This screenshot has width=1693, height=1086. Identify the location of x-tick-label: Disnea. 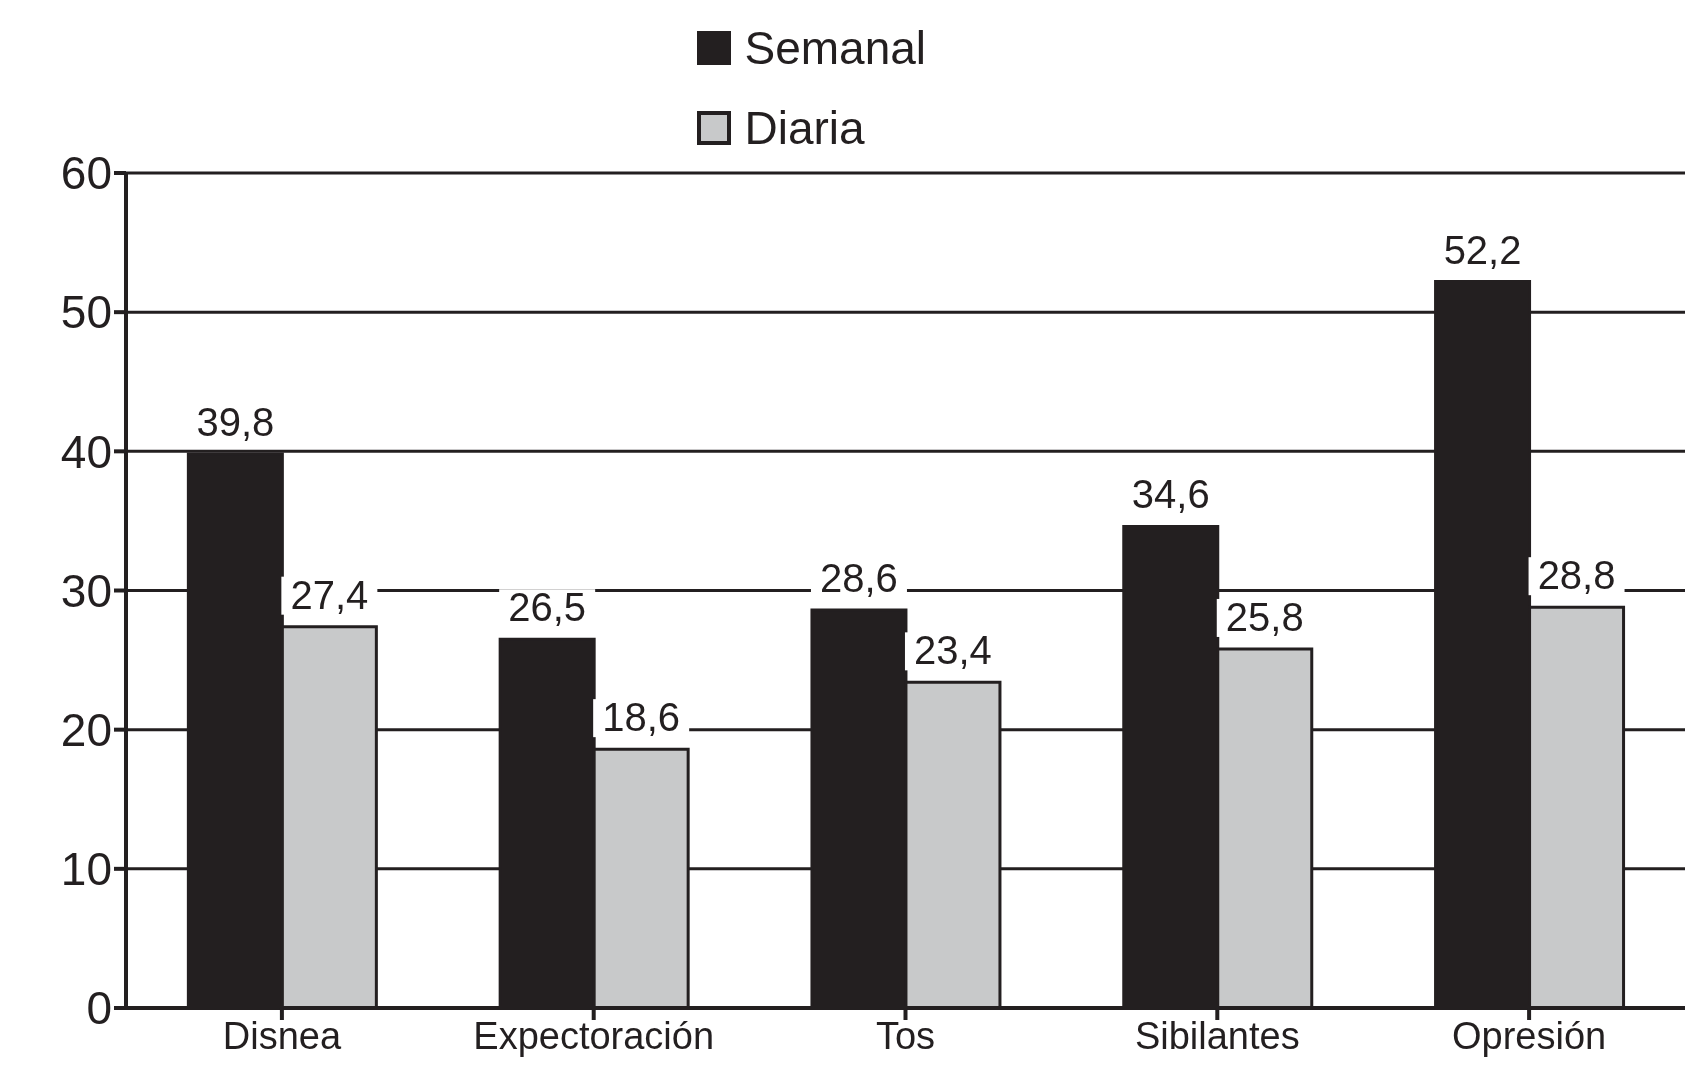
(282, 1035).